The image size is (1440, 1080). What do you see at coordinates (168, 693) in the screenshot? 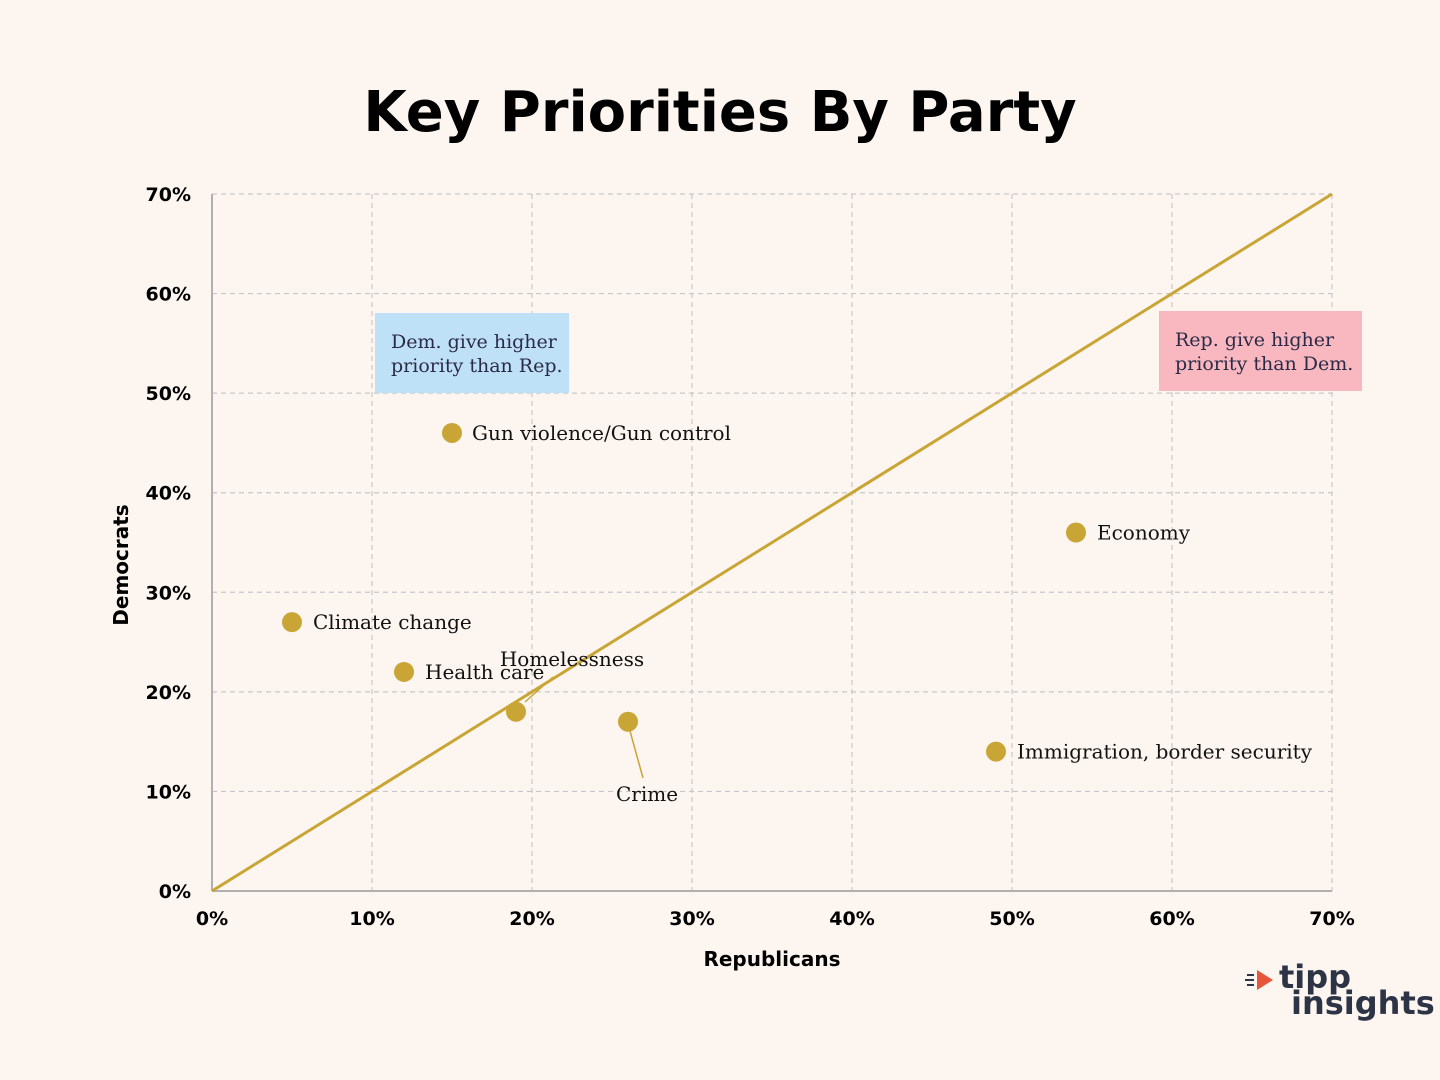
I see `y-tick-label: 20%` at bounding box center [168, 693].